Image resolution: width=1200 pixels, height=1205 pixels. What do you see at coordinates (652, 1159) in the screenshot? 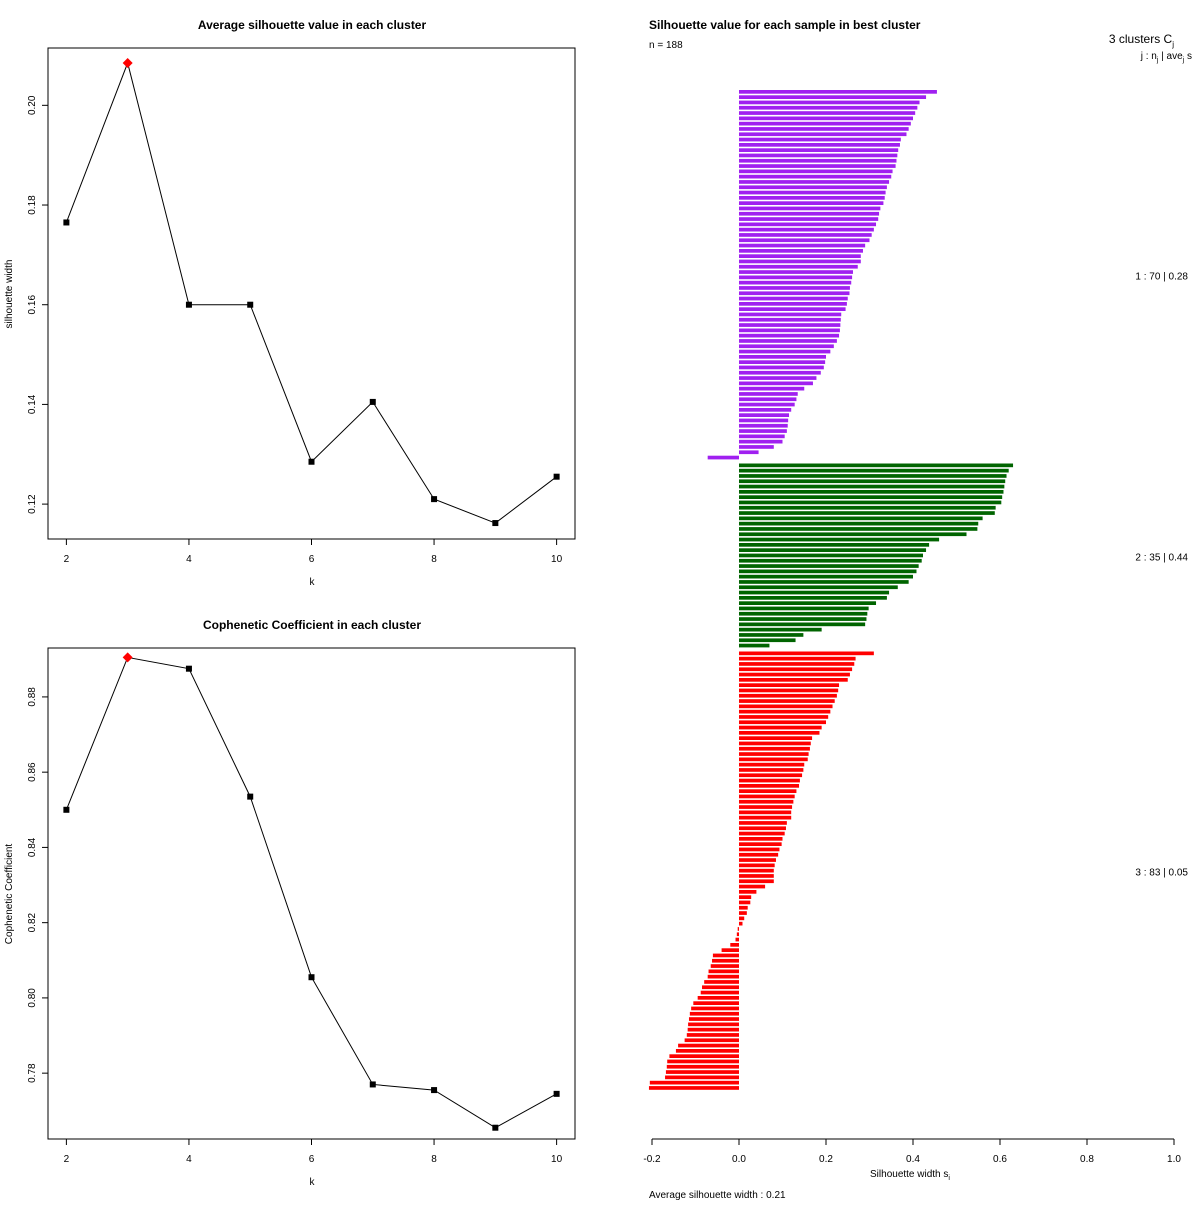
I see `x-tick-label: -0.2` at bounding box center [652, 1159].